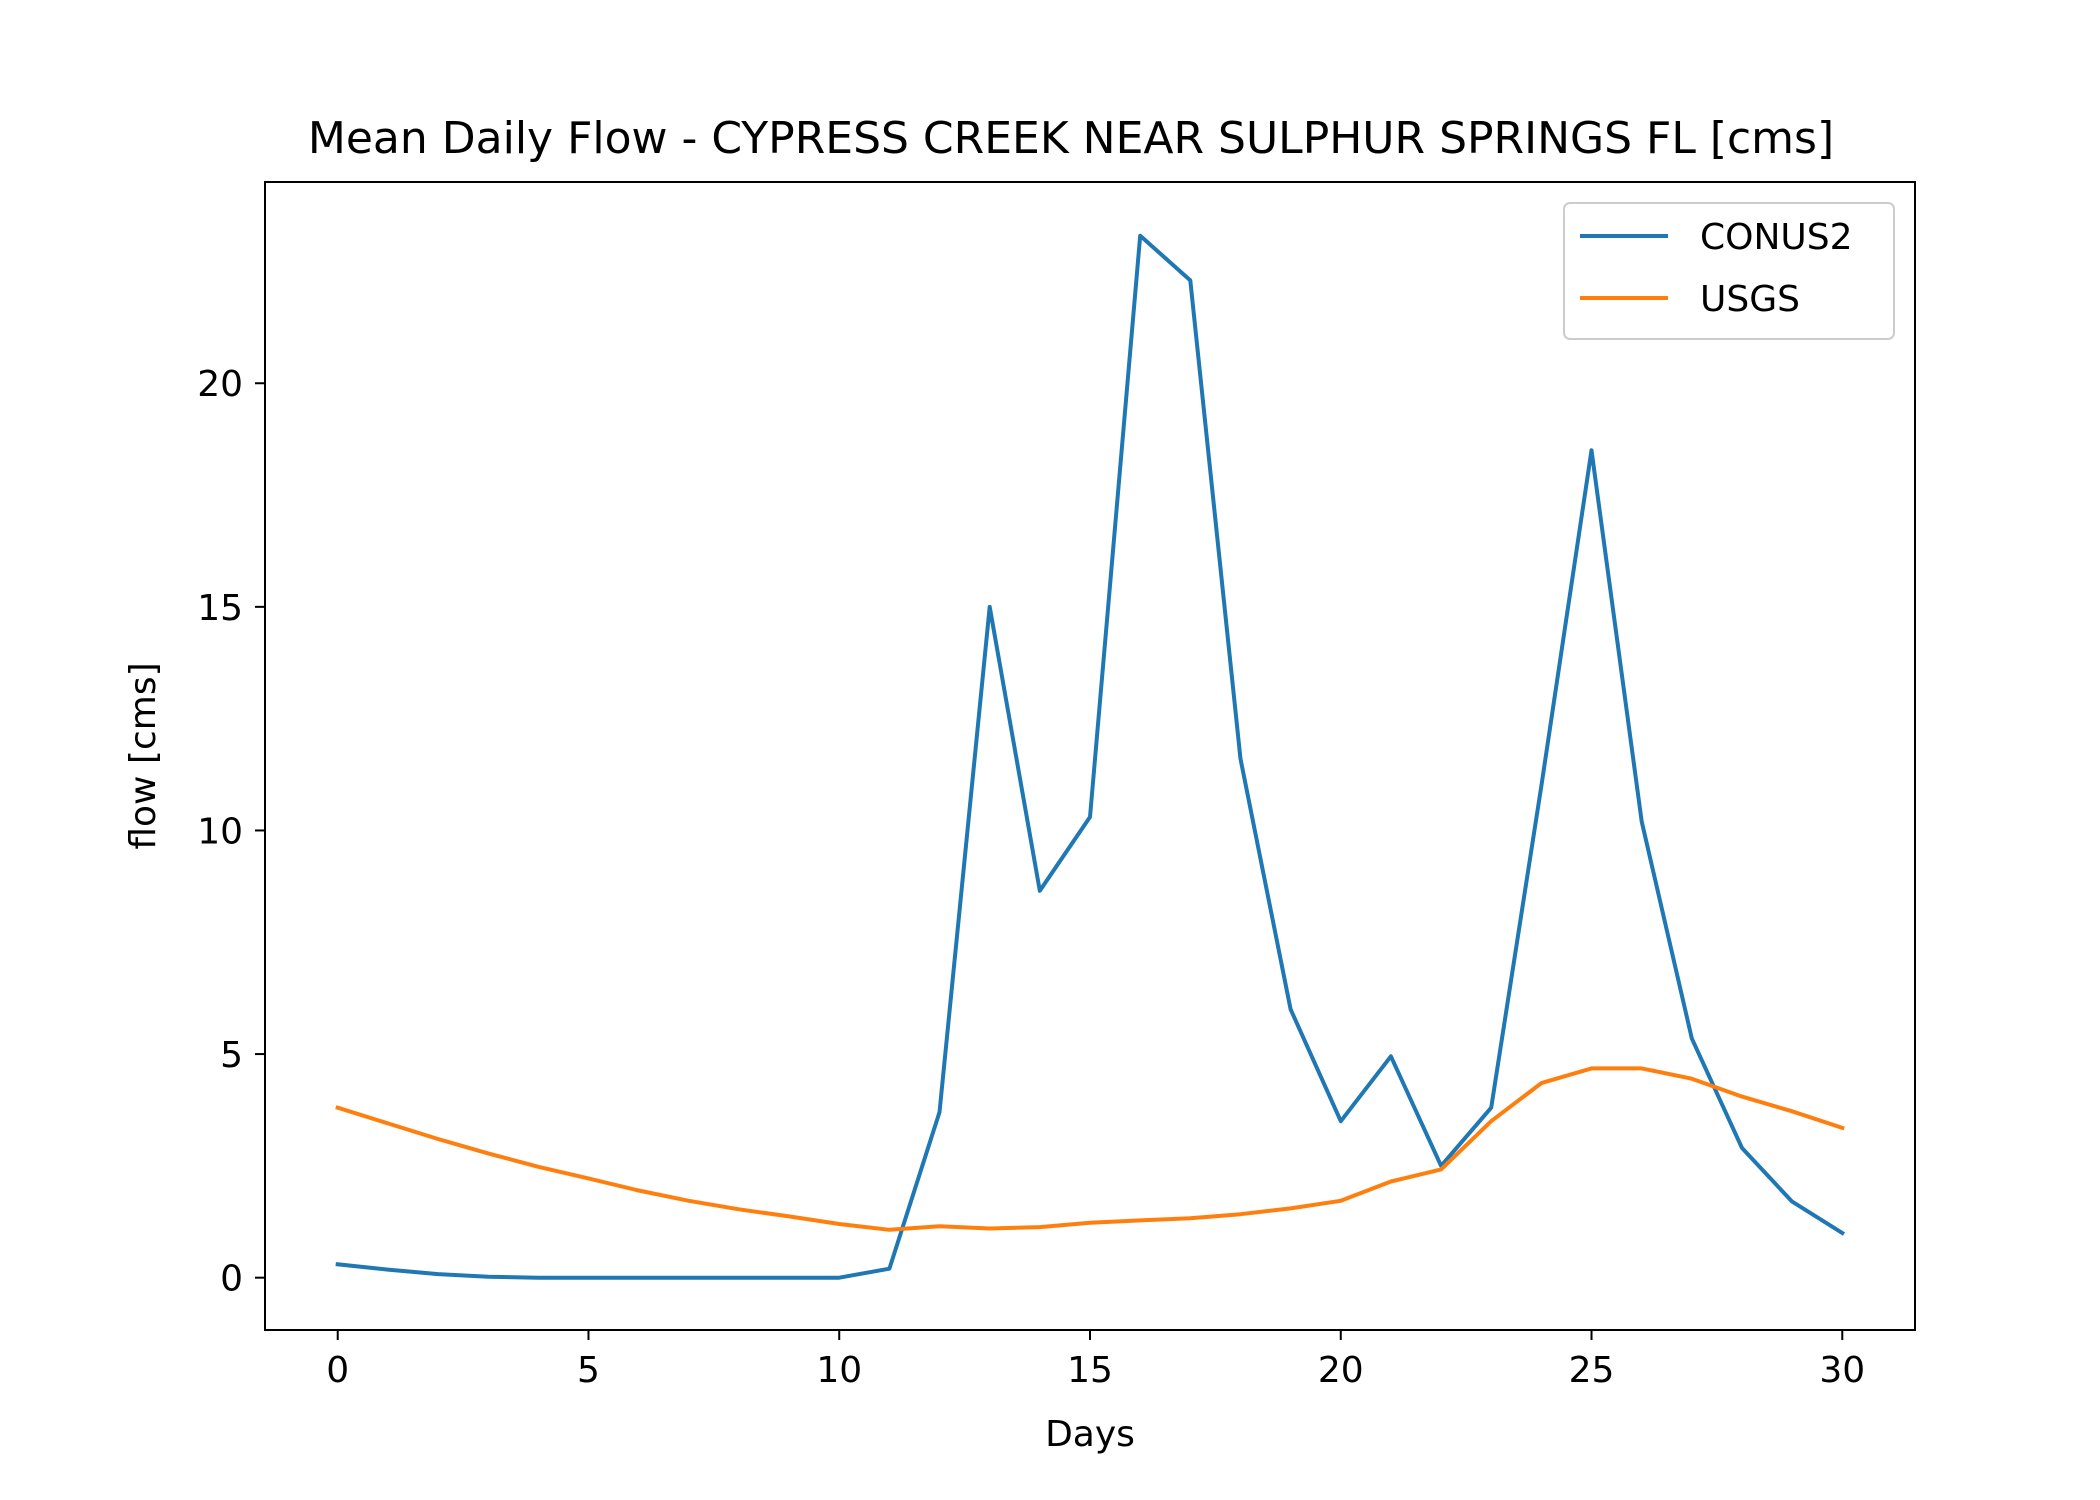  What do you see at coordinates (1842, 1370) in the screenshot?
I see `x-tick-label: 30` at bounding box center [1842, 1370].